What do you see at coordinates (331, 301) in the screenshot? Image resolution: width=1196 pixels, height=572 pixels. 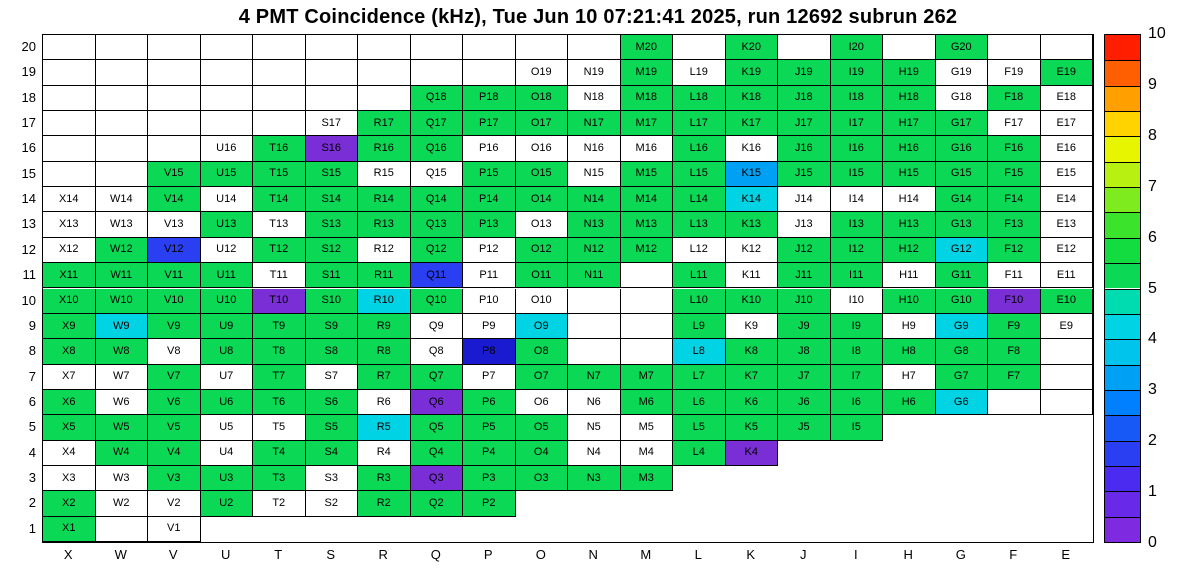 I see `heatmap-cell: S10` at bounding box center [331, 301].